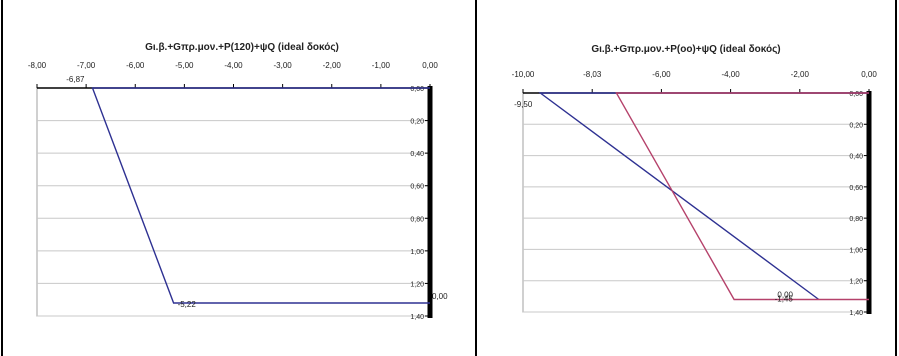 The height and width of the screenshot is (356, 899). Describe the element at coordinates (685, 49) in the screenshot. I see `chart-right-title: Gι.β.+Gπρ.μον.+P(oo)+ψQ (ideal δοκός)` at that location.